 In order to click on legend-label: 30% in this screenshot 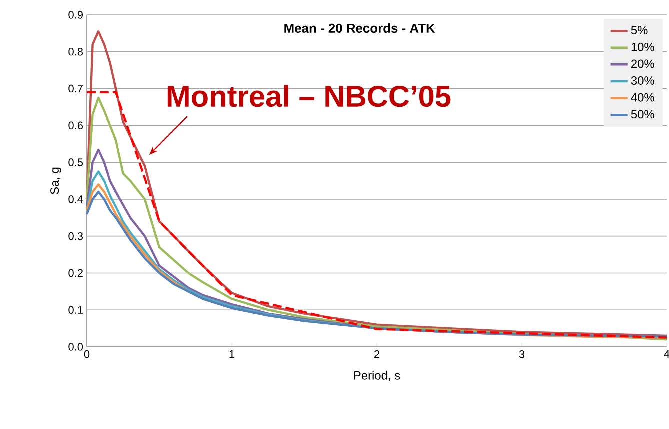, I will do `click(642, 81)`.